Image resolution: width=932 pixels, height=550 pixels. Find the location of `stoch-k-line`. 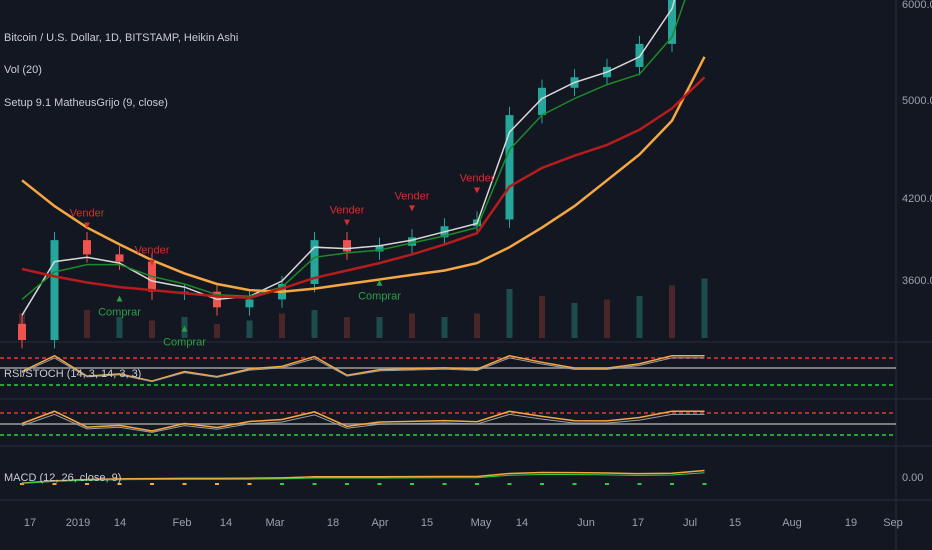

stoch-k-line is located at coordinates (363, 421).